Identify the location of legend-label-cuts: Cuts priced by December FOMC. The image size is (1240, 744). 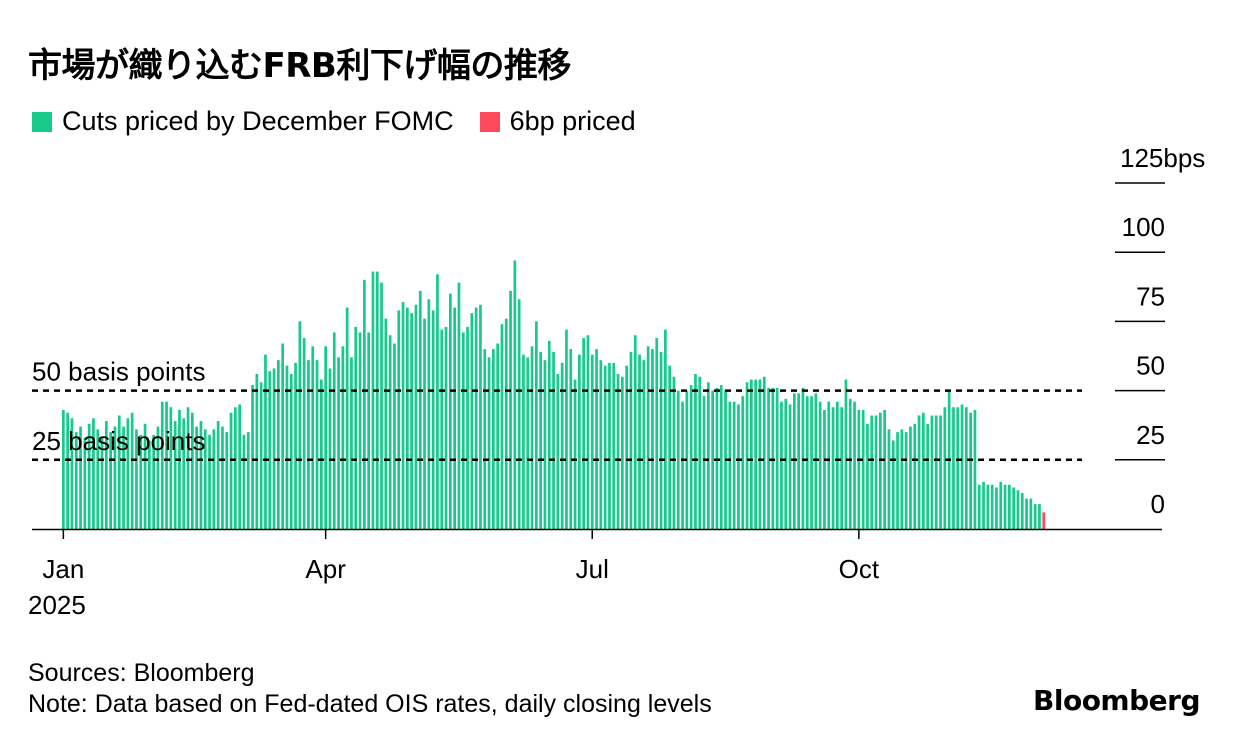
(258, 121).